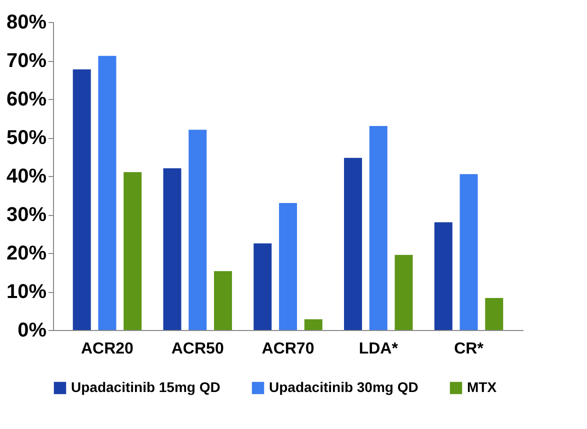 This screenshot has width=587, height=429. What do you see at coordinates (26, 253) in the screenshot?
I see `y-tick-label: 20%` at bounding box center [26, 253].